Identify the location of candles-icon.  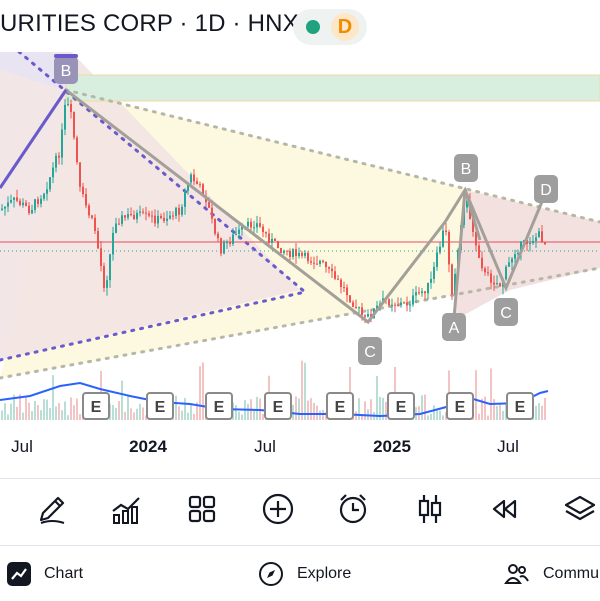
(430, 509).